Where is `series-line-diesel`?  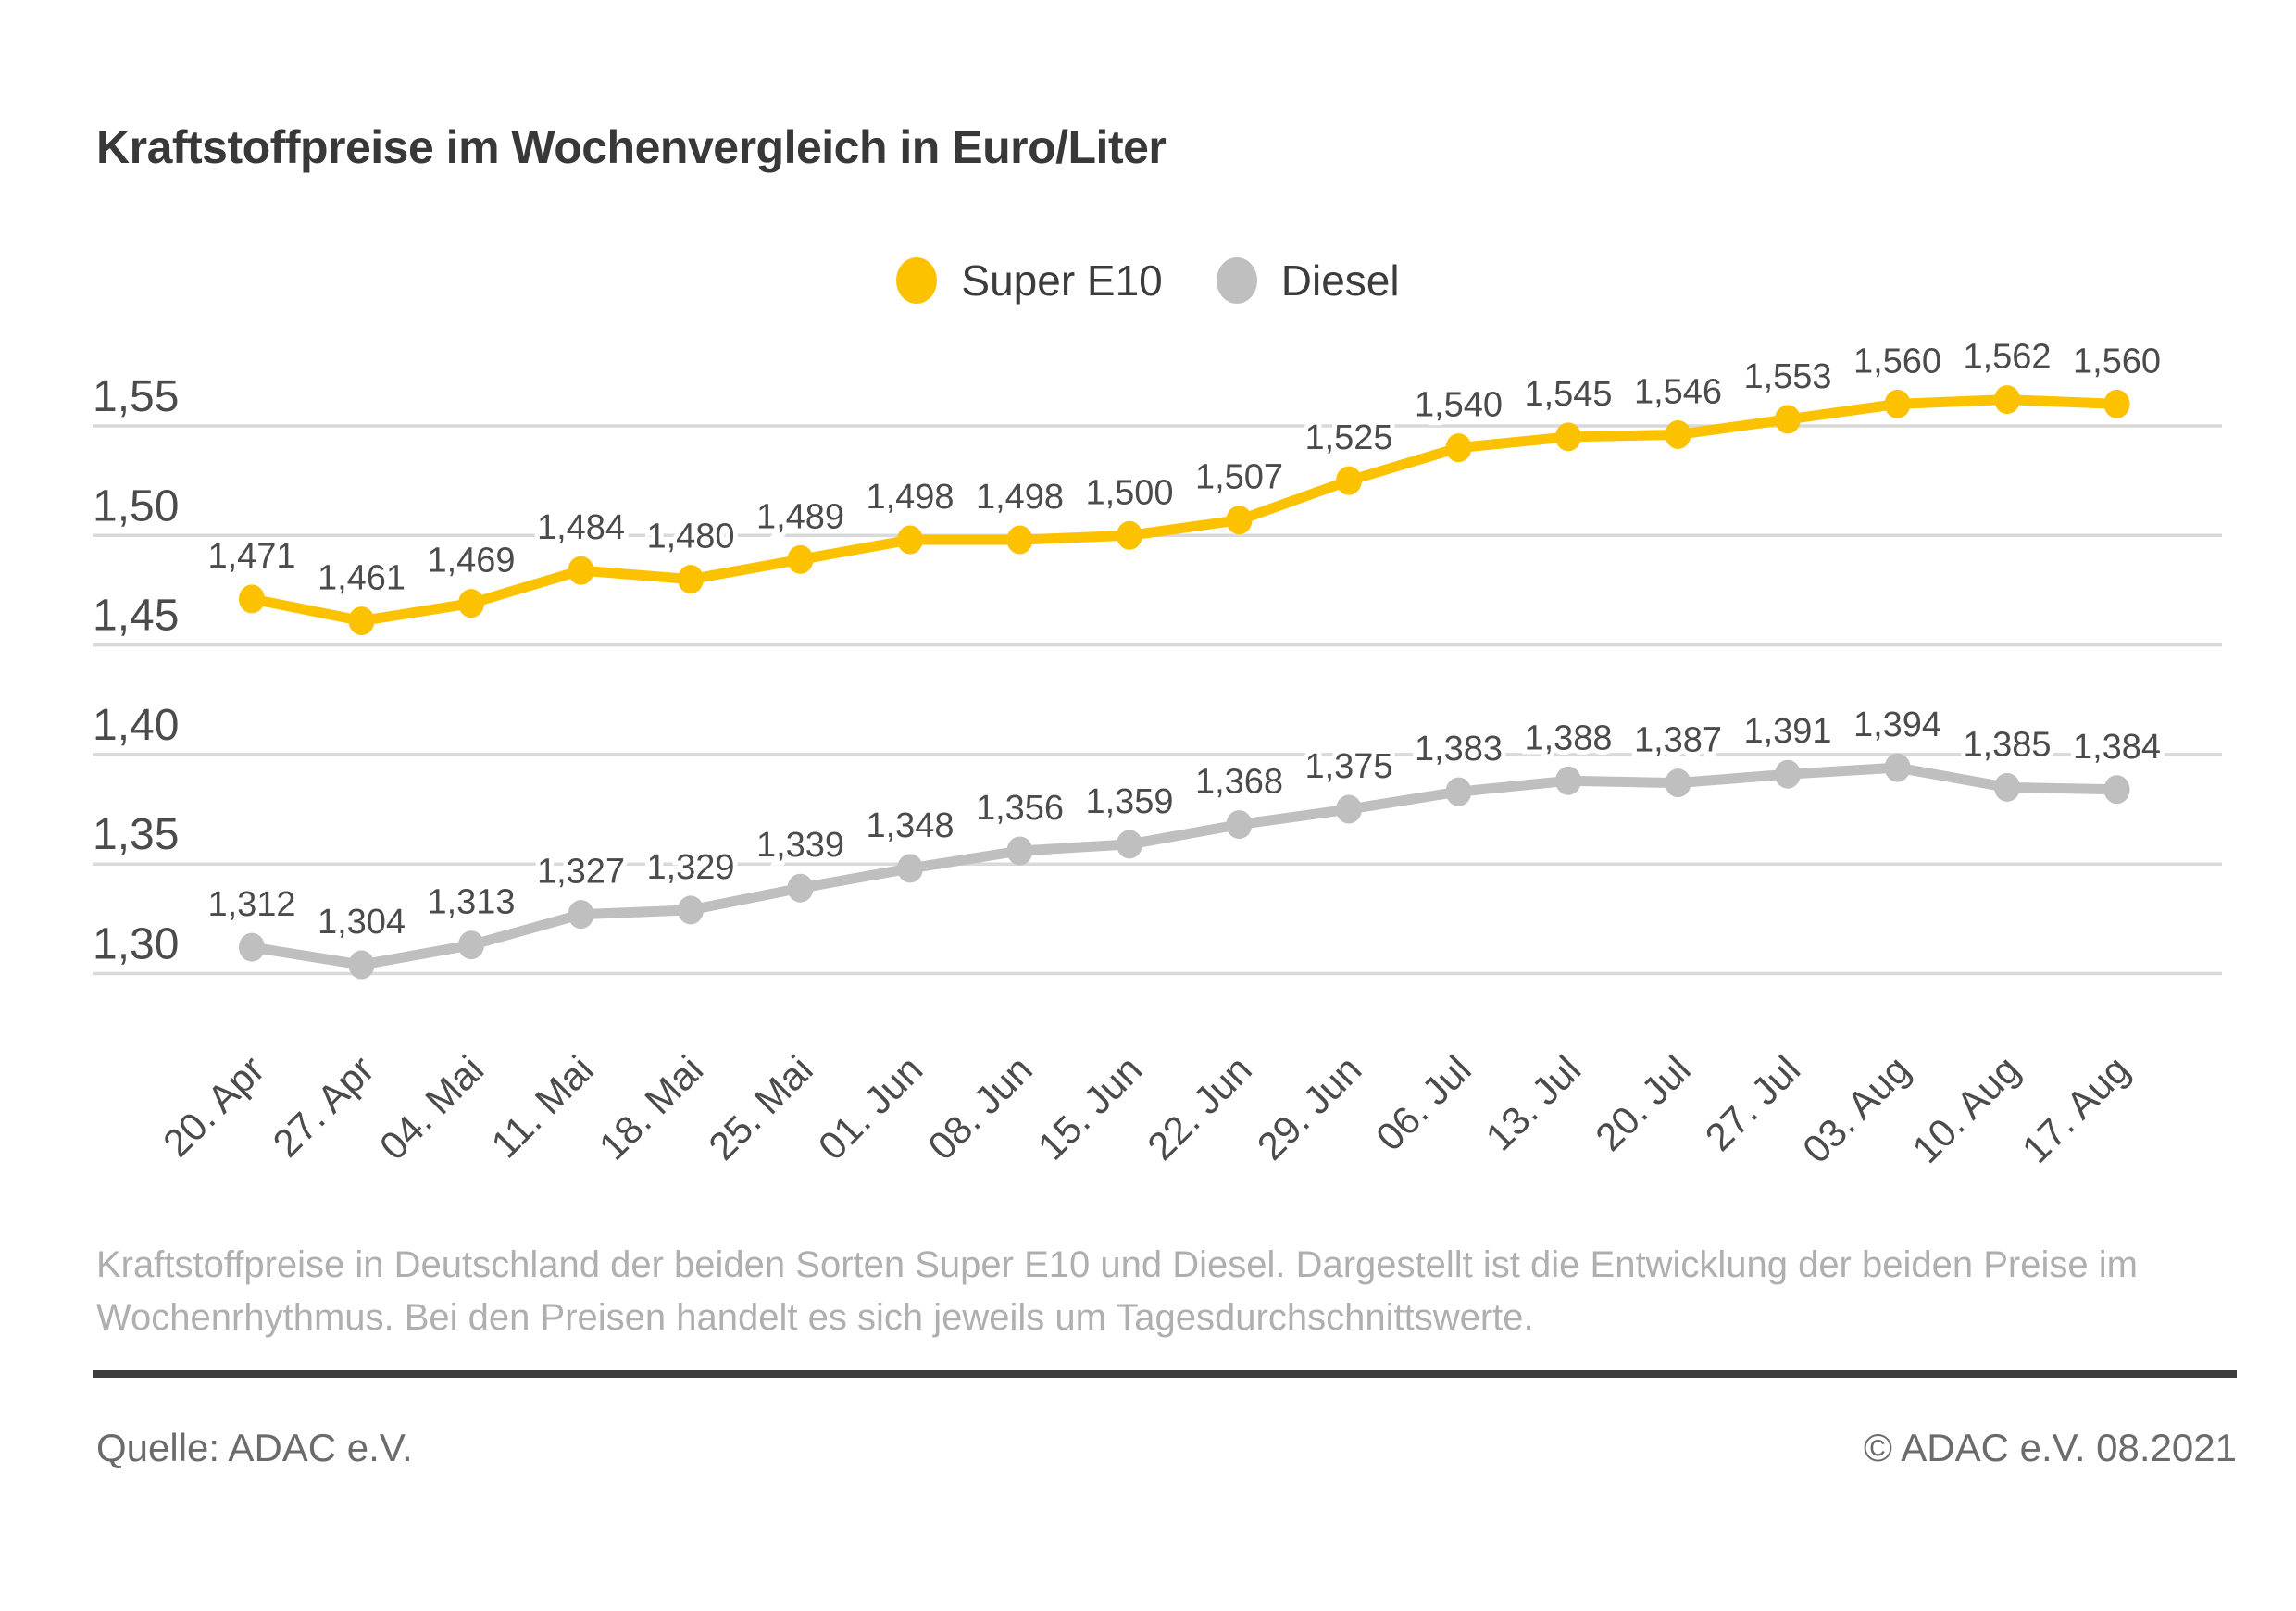 series-line-diesel is located at coordinates (1184, 866).